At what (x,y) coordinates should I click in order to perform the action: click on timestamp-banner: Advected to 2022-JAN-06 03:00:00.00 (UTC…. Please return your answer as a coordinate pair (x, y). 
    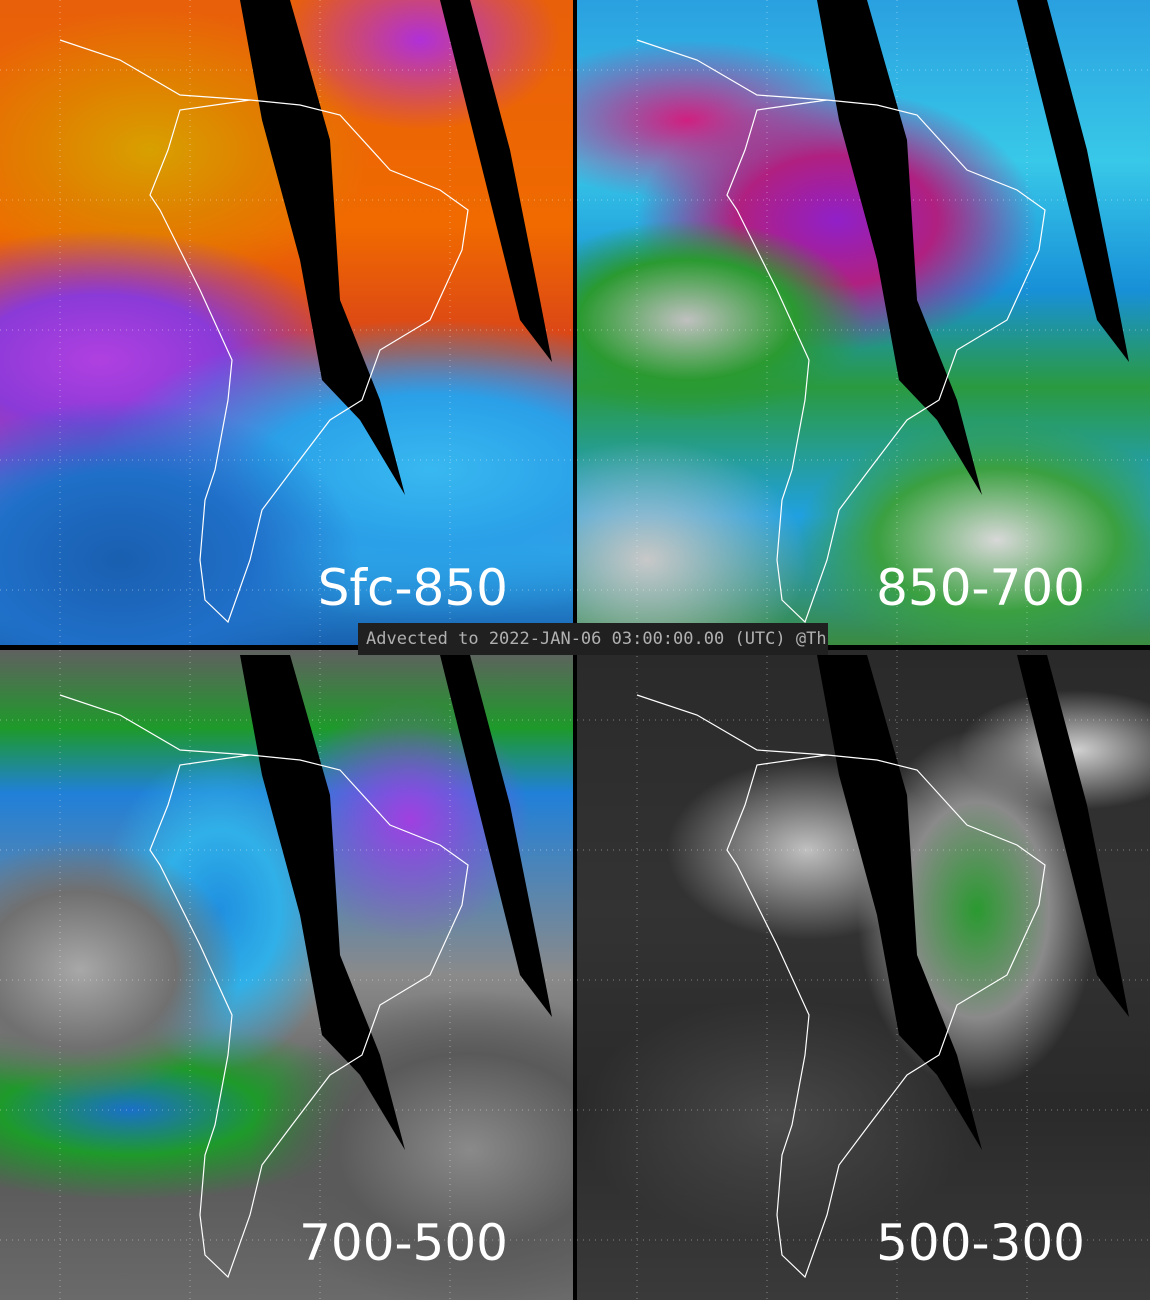
    Looking at the image, I should click on (593, 639).